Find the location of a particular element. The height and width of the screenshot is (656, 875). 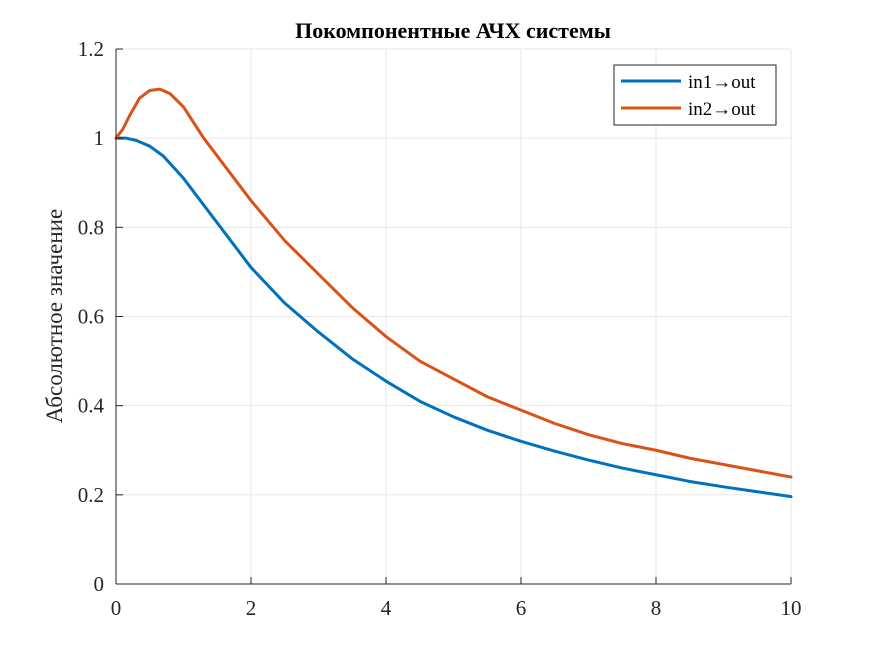

y-tick-label: 1 is located at coordinates (99, 138).